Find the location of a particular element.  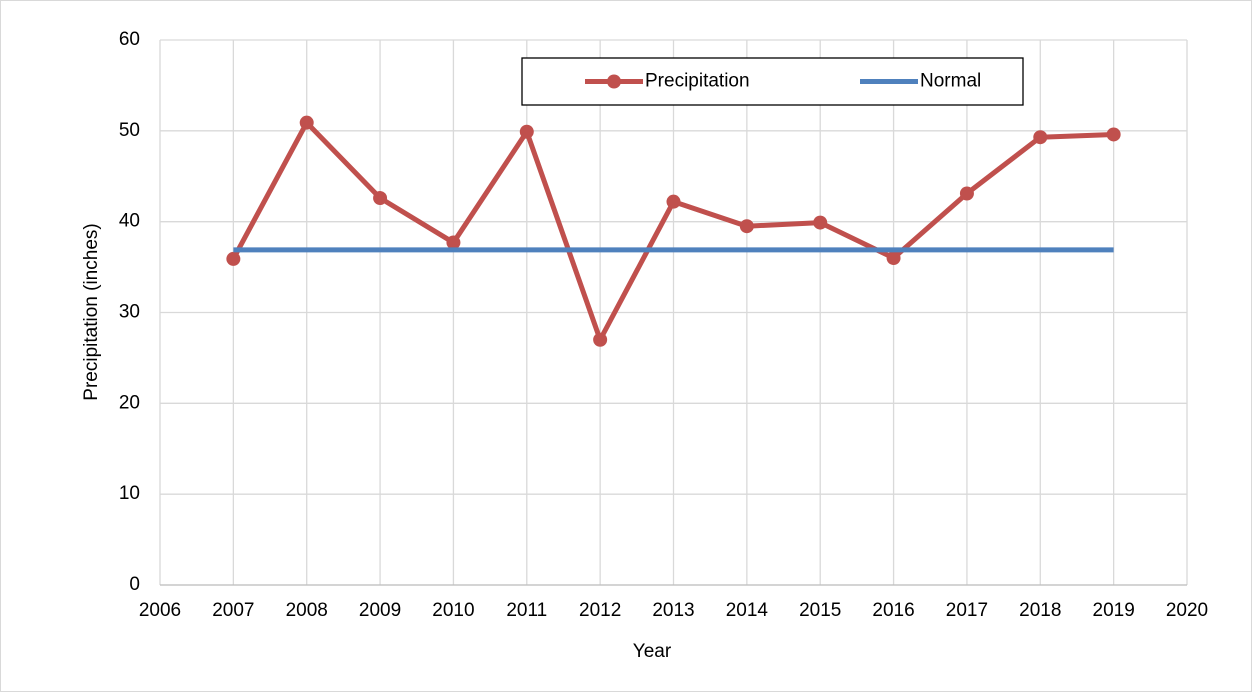

x-tick-label: 2016 is located at coordinates (893, 610).